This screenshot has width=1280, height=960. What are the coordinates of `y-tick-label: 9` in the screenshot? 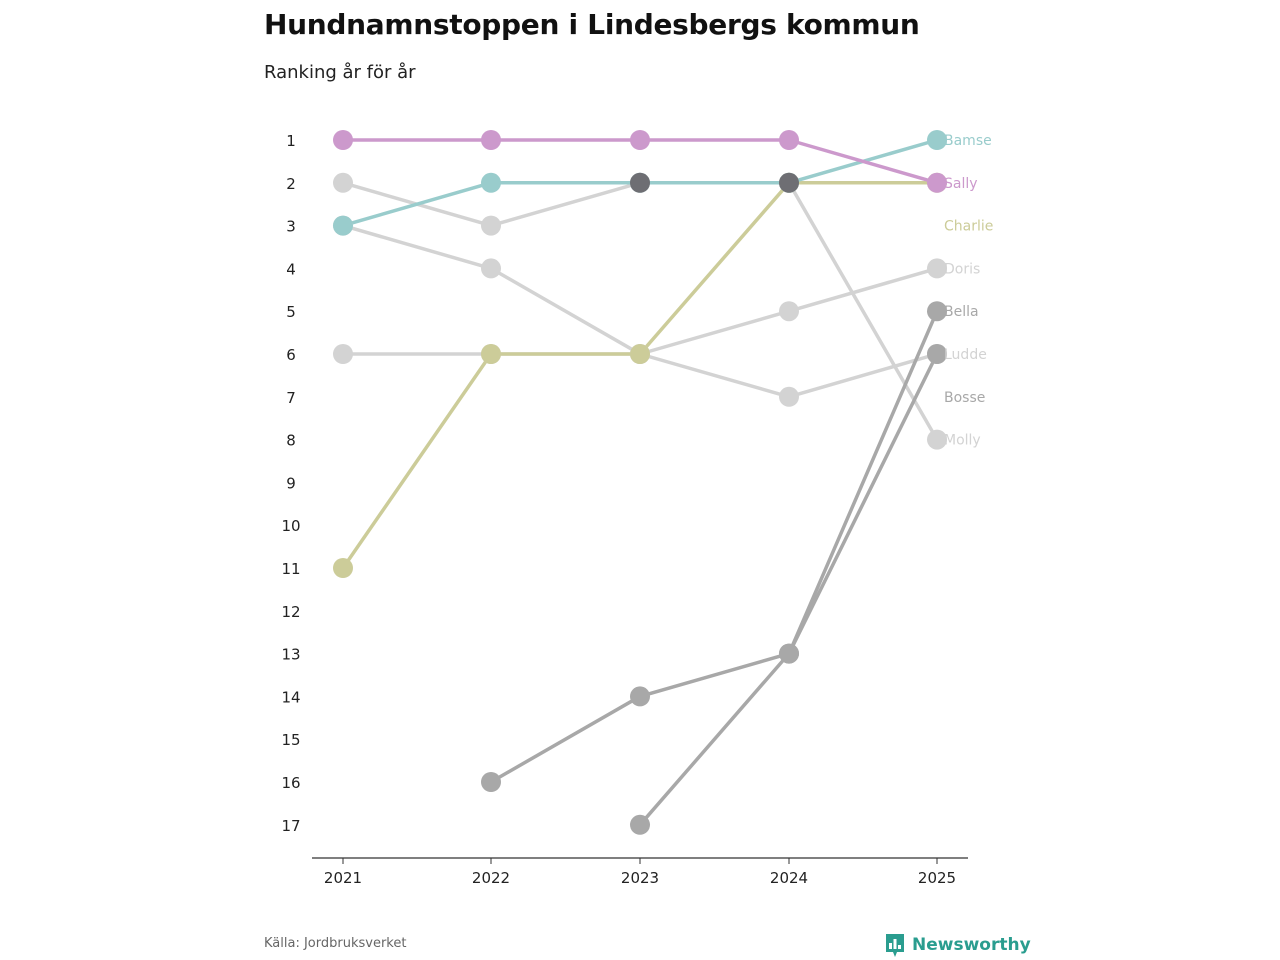 It's located at (291, 483).